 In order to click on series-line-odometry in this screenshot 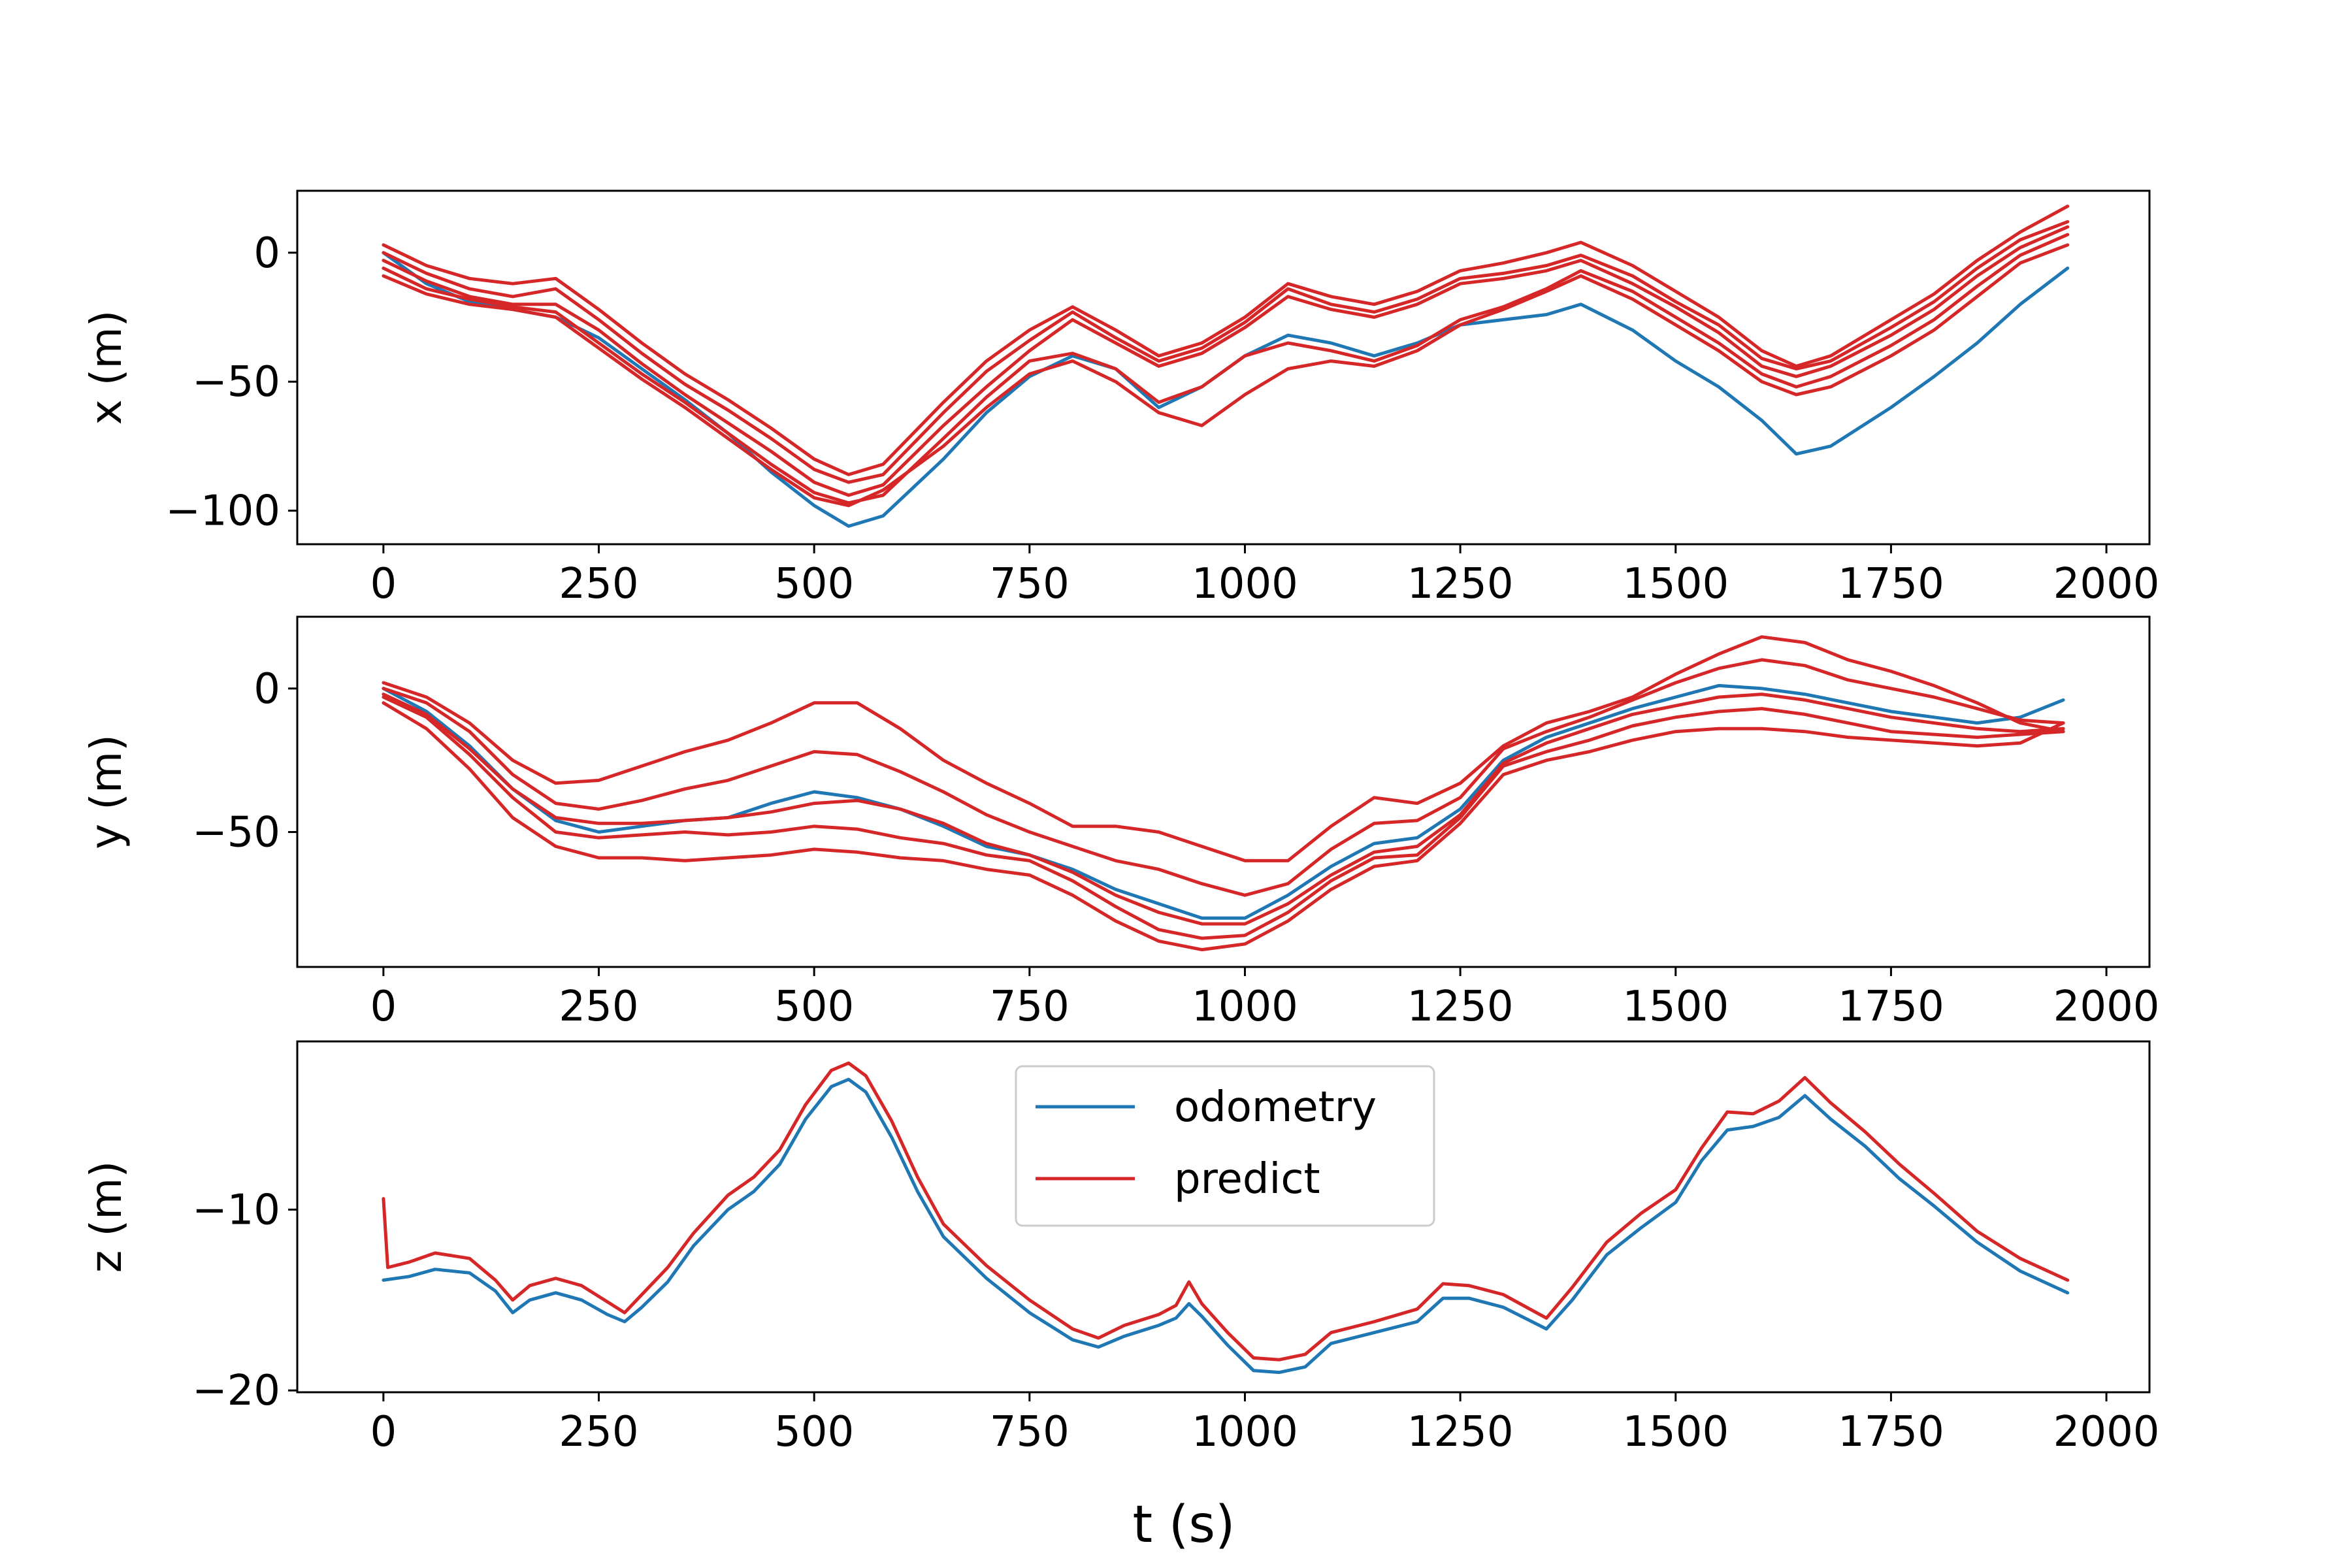, I will do `click(1226, 1226)`.